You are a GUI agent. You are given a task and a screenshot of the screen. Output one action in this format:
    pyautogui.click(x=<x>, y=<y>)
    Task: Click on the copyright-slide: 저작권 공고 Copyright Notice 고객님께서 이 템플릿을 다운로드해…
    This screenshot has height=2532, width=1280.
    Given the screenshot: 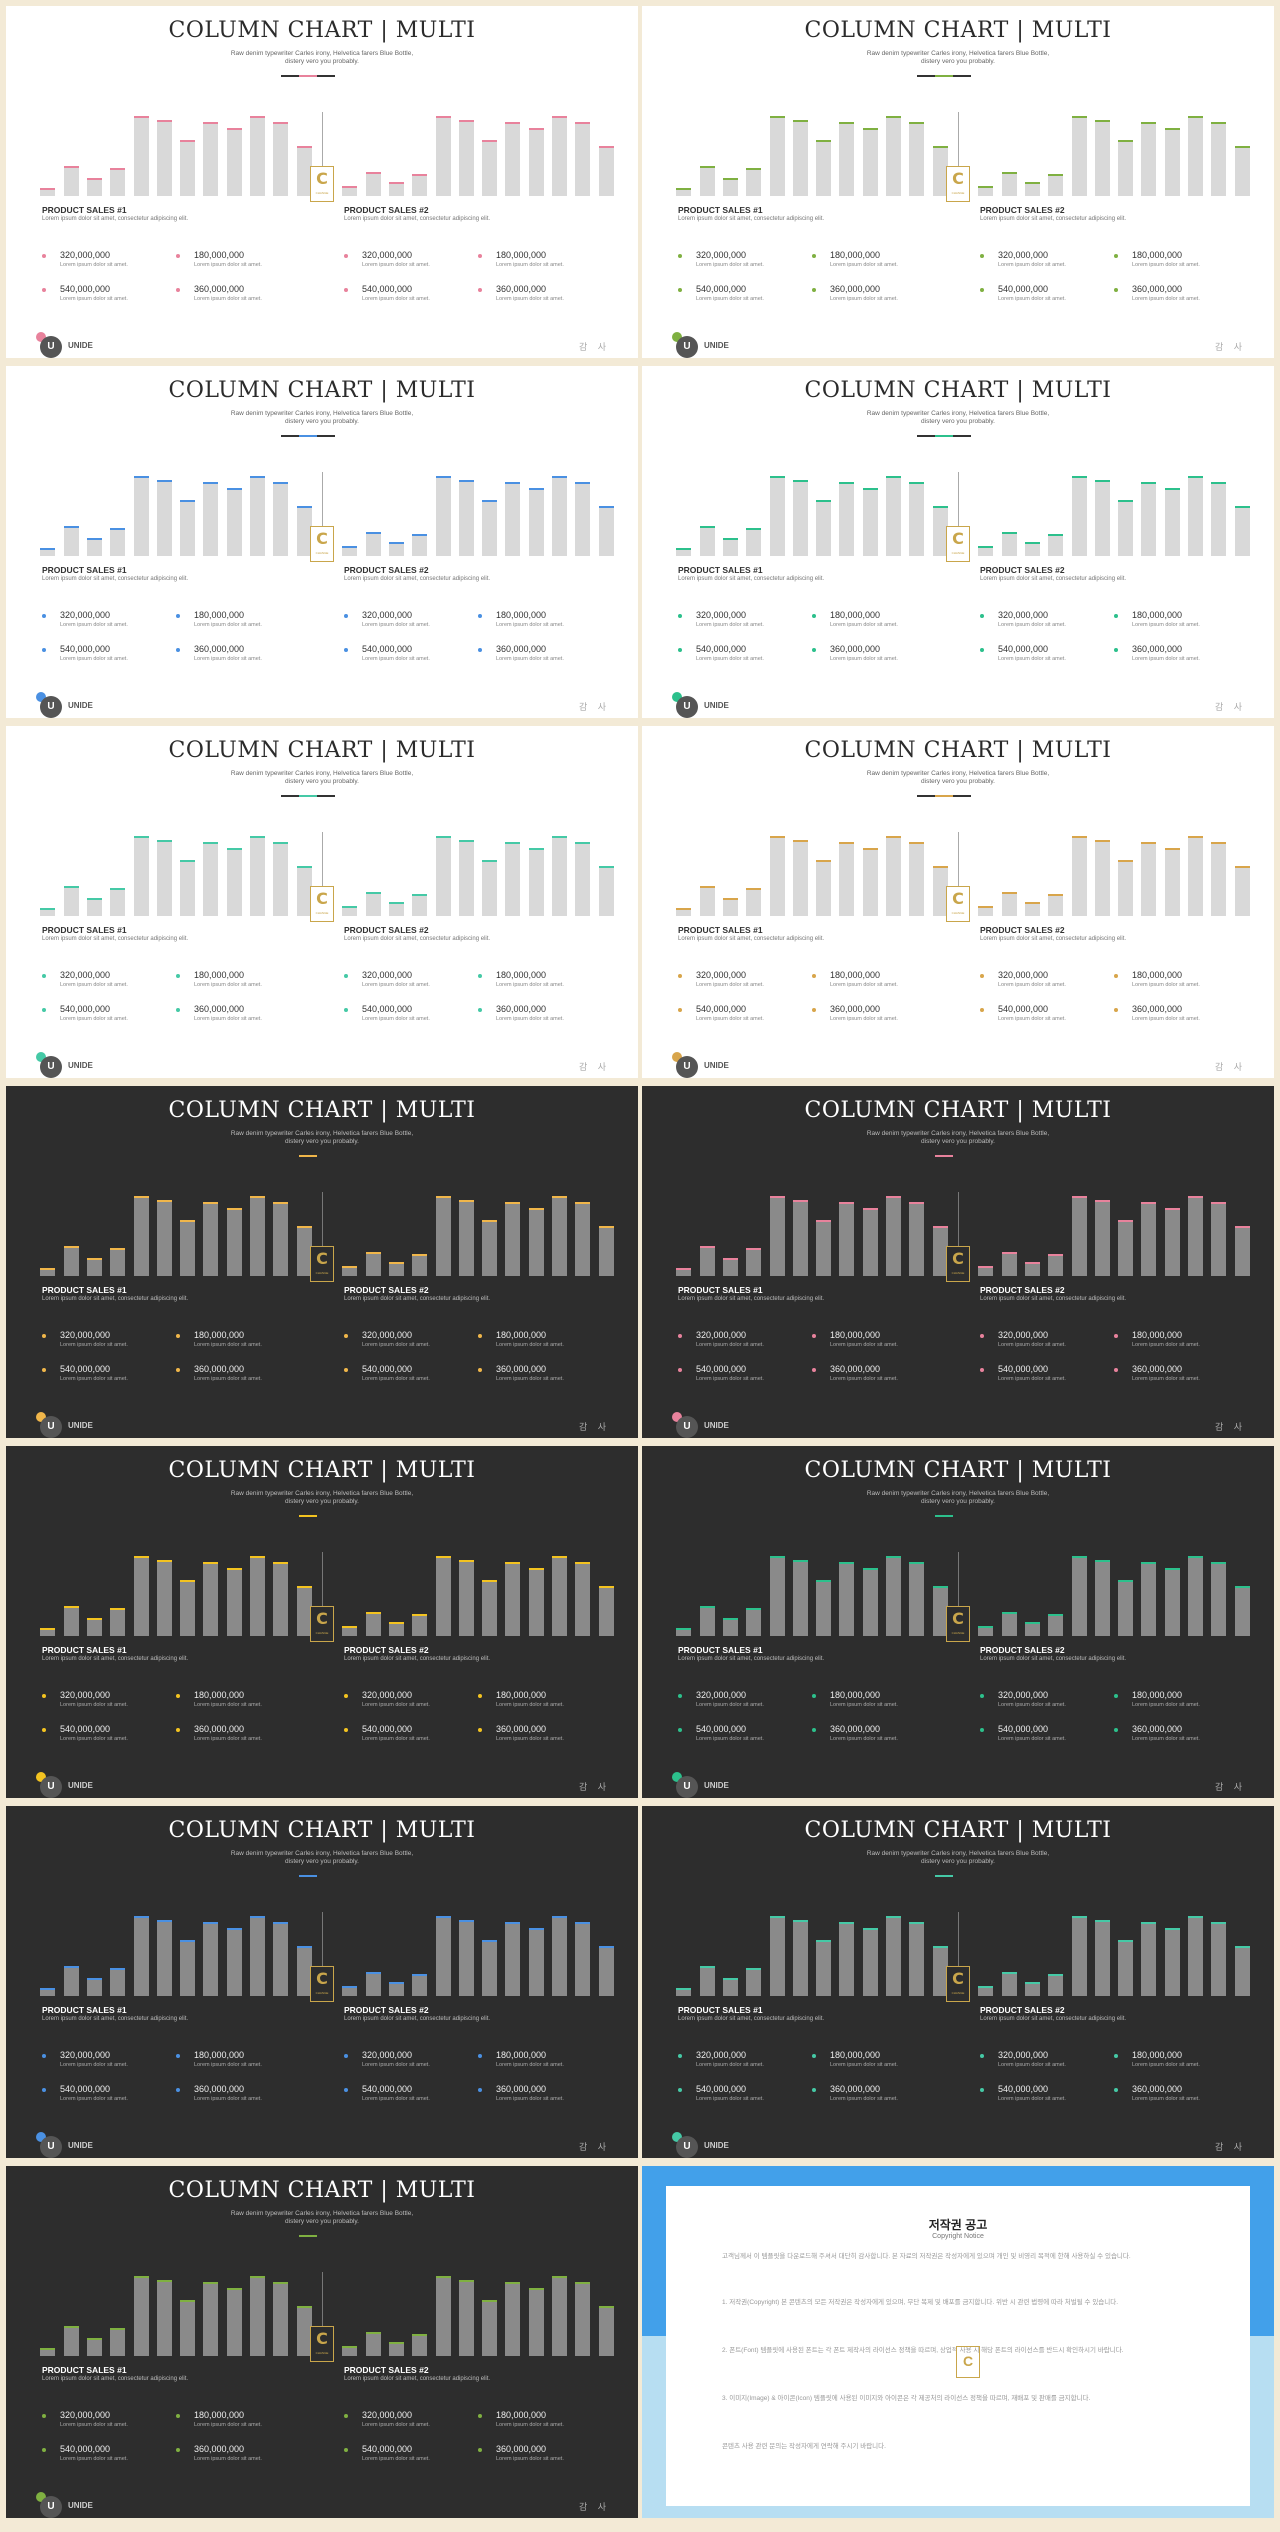 What is the action you would take?
    pyautogui.click(x=958, y=2342)
    